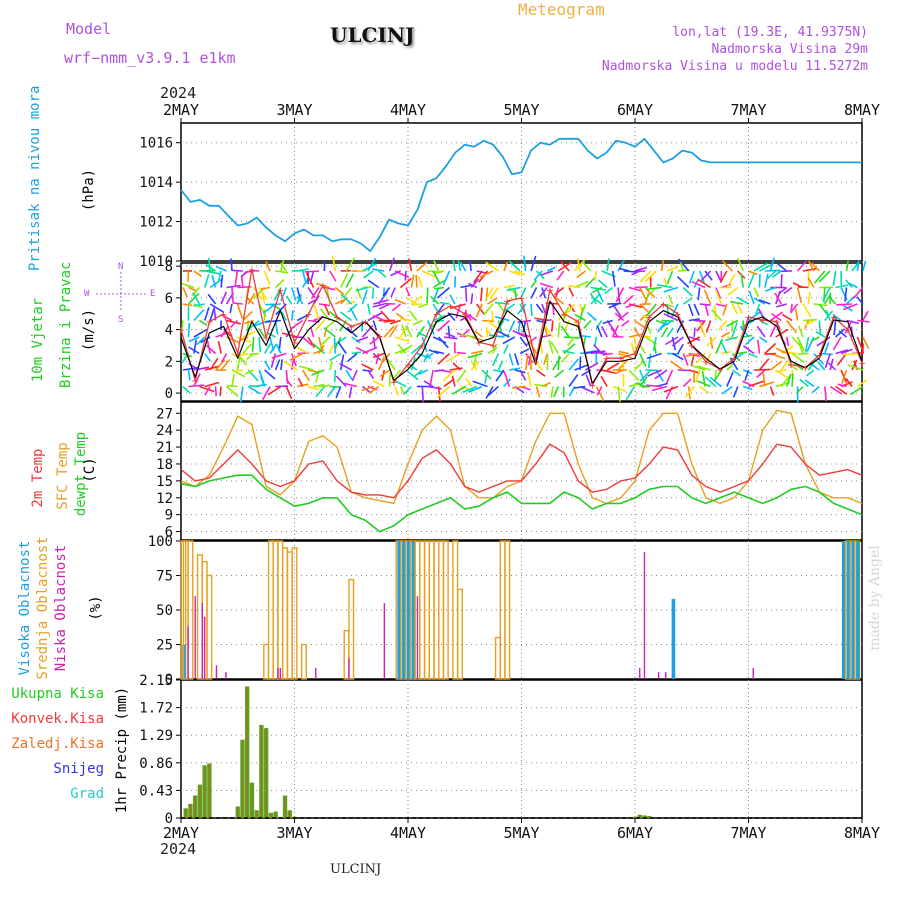  What do you see at coordinates (408, 110) in the screenshot?
I see `x-tick-label-top: 4MAY` at bounding box center [408, 110].